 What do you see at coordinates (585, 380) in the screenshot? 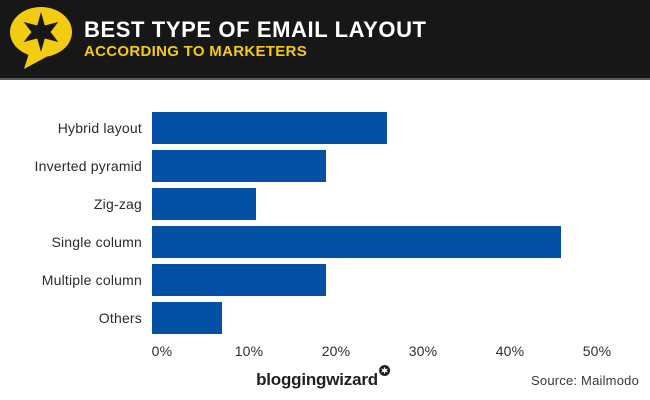
I see `source-attribution: Source: Mailmodo` at bounding box center [585, 380].